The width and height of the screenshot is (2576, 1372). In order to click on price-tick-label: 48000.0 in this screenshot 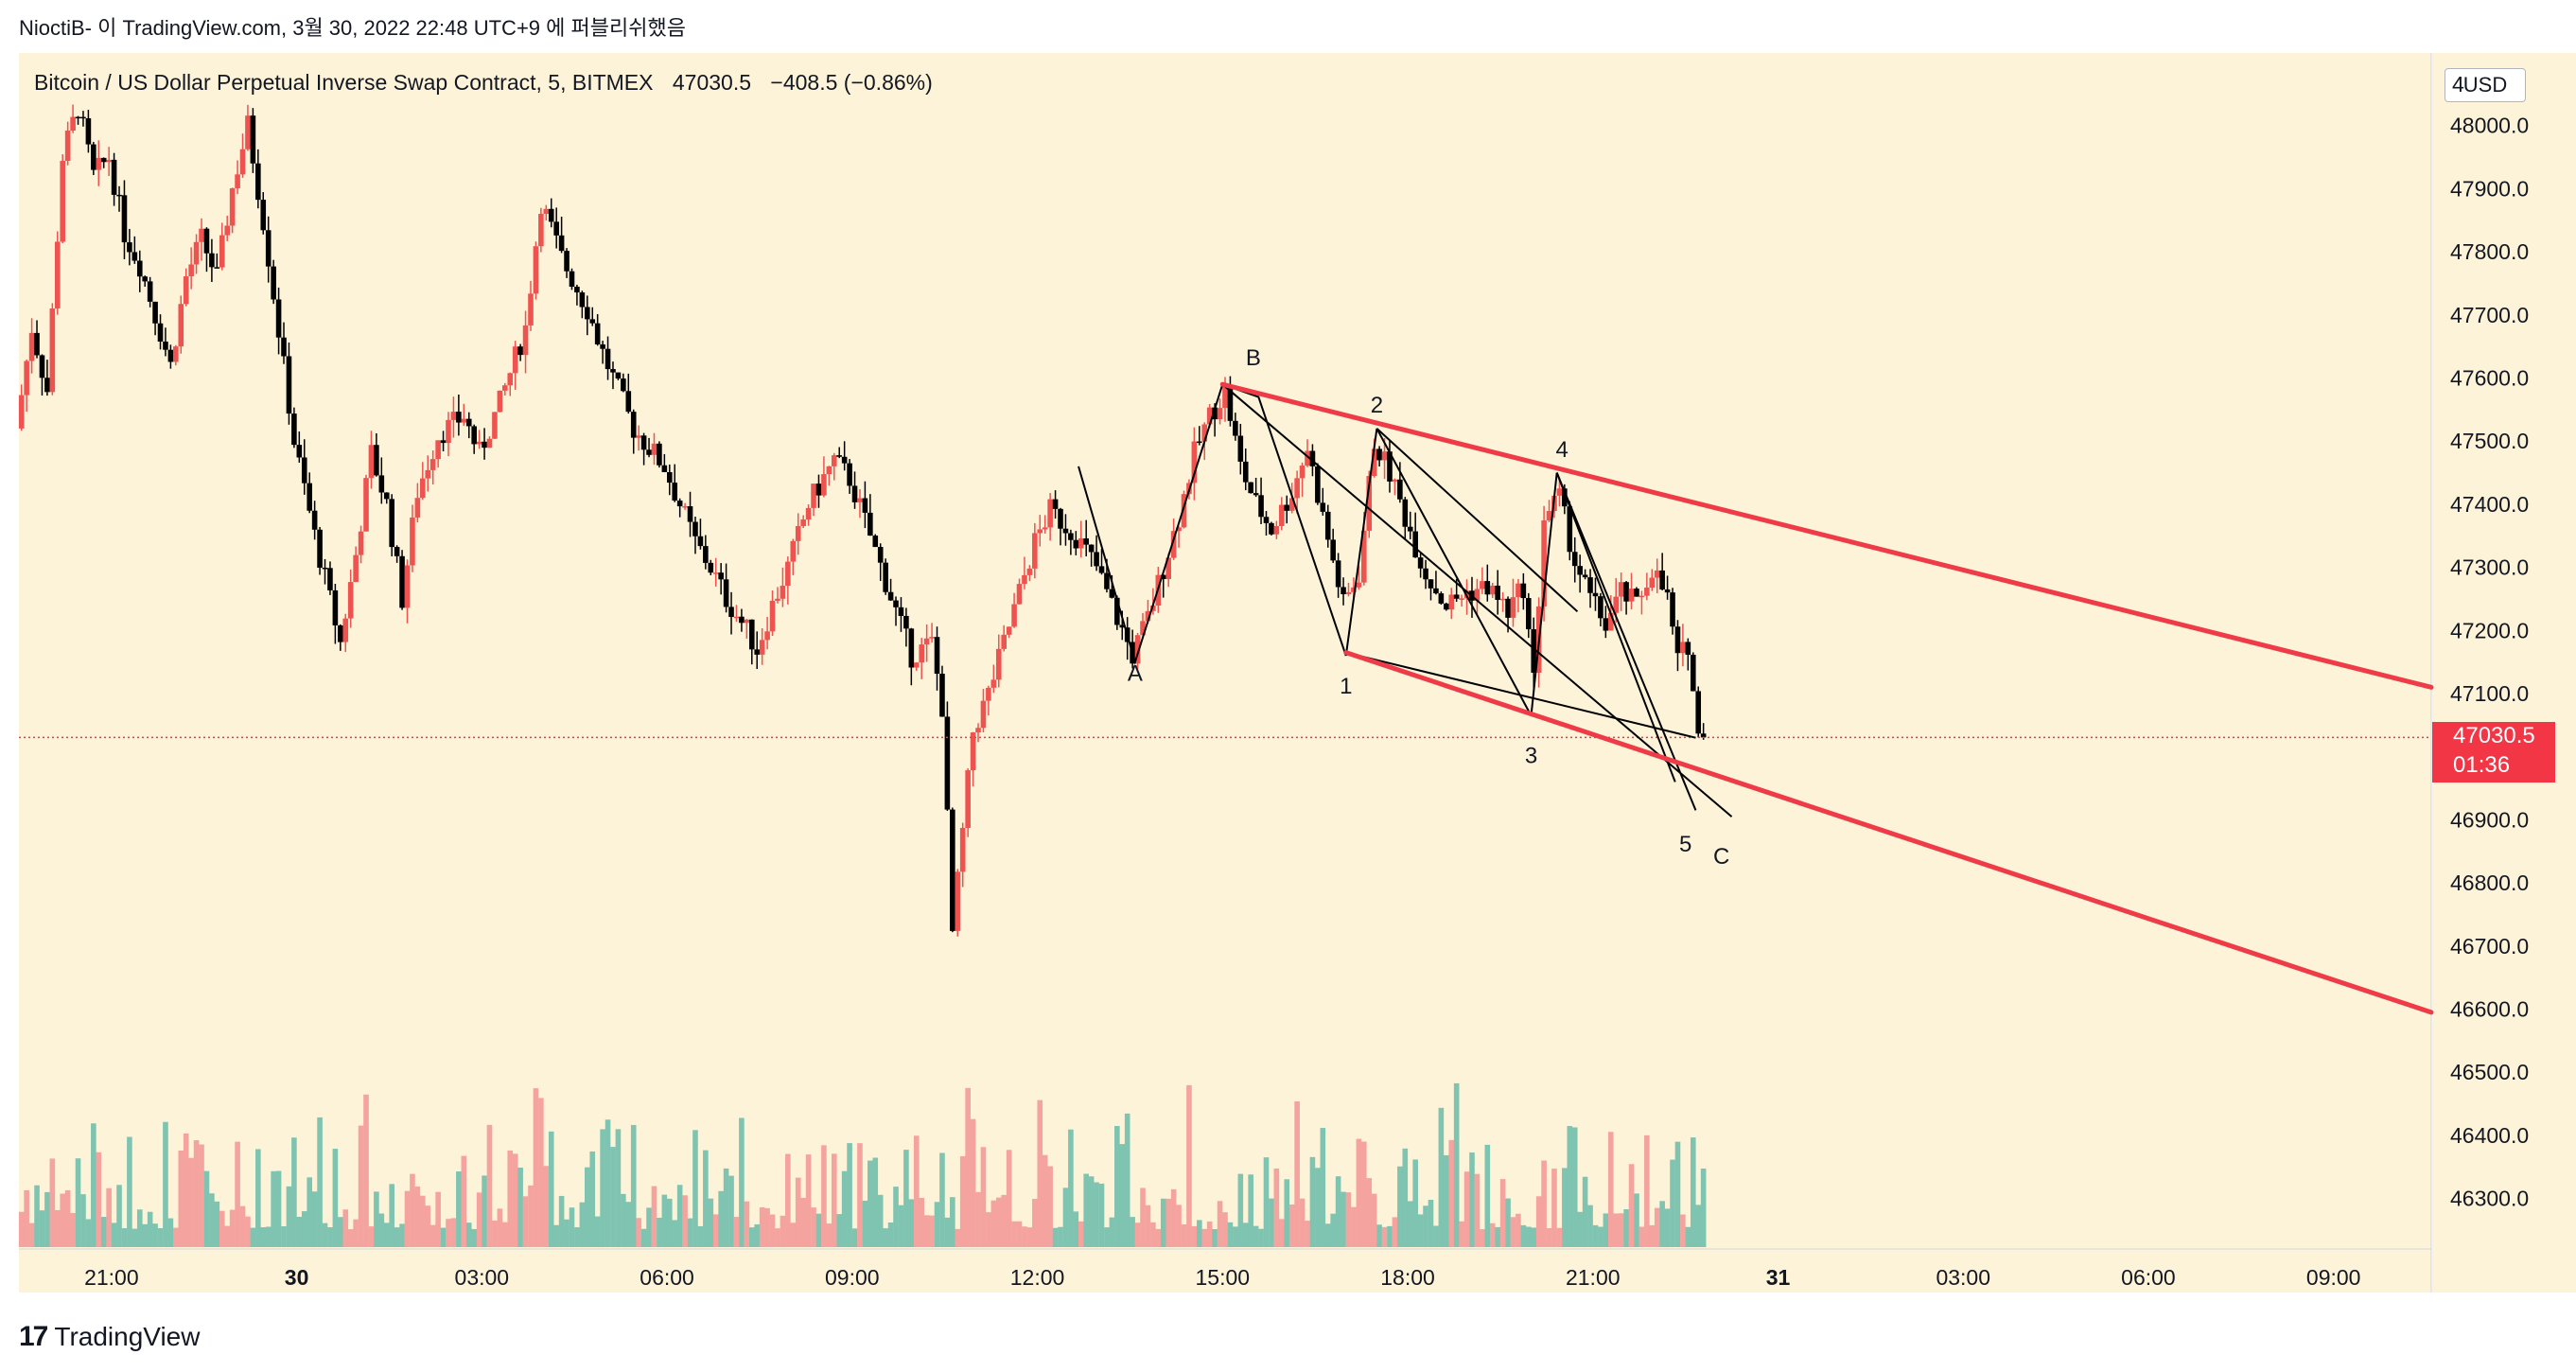, I will do `click(2490, 126)`.